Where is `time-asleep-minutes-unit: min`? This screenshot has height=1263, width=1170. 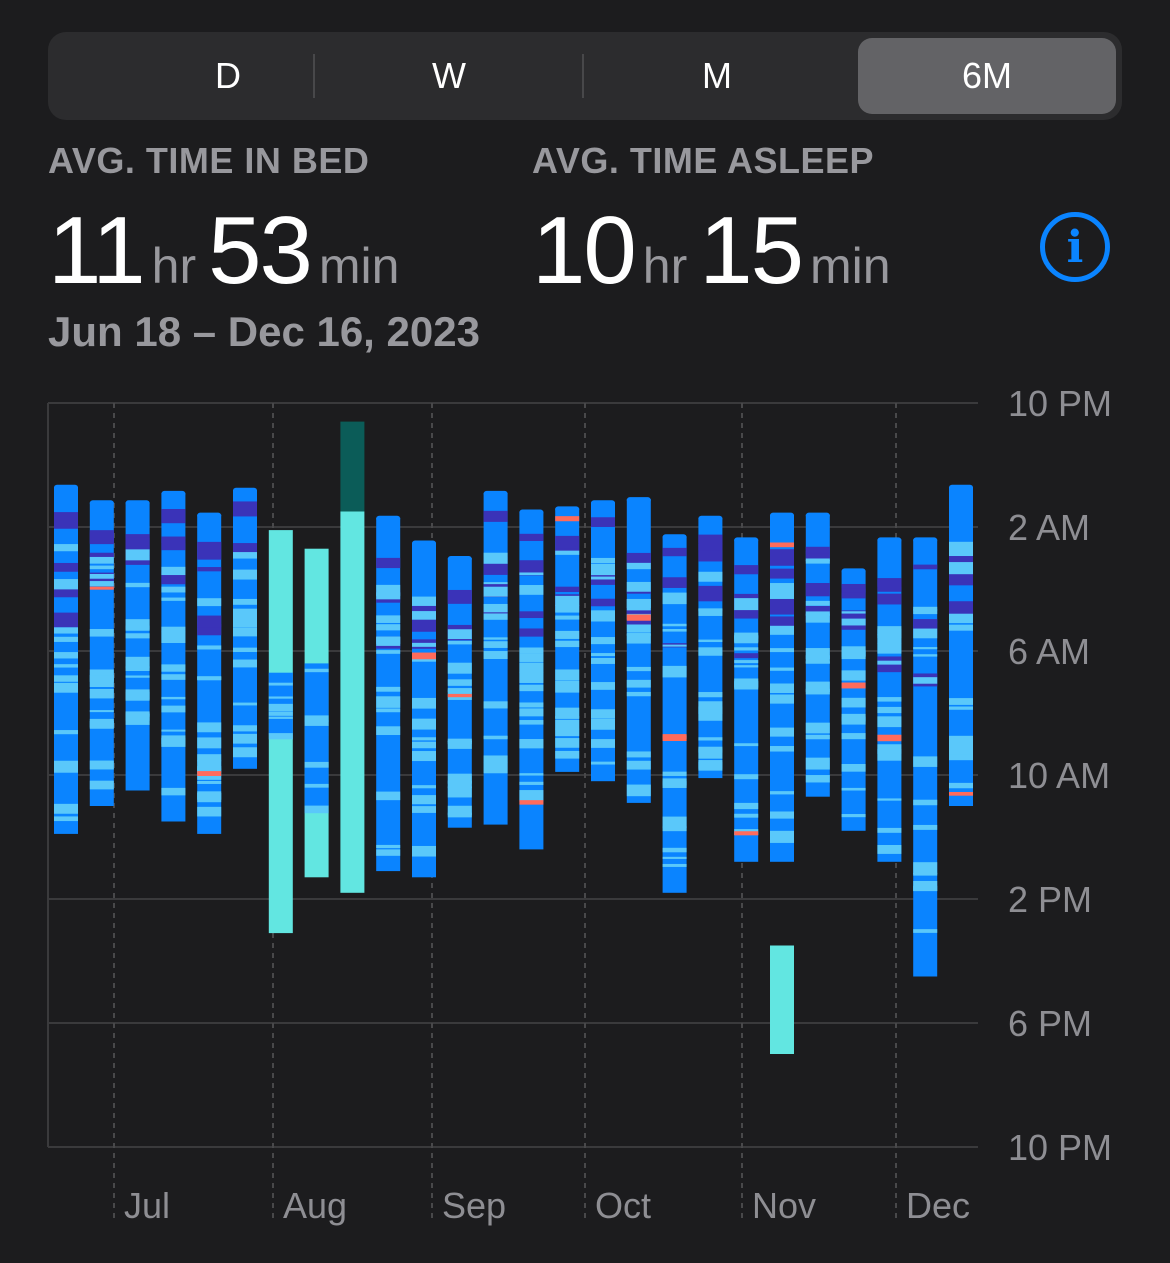
time-asleep-minutes-unit: min is located at coordinates (850, 266).